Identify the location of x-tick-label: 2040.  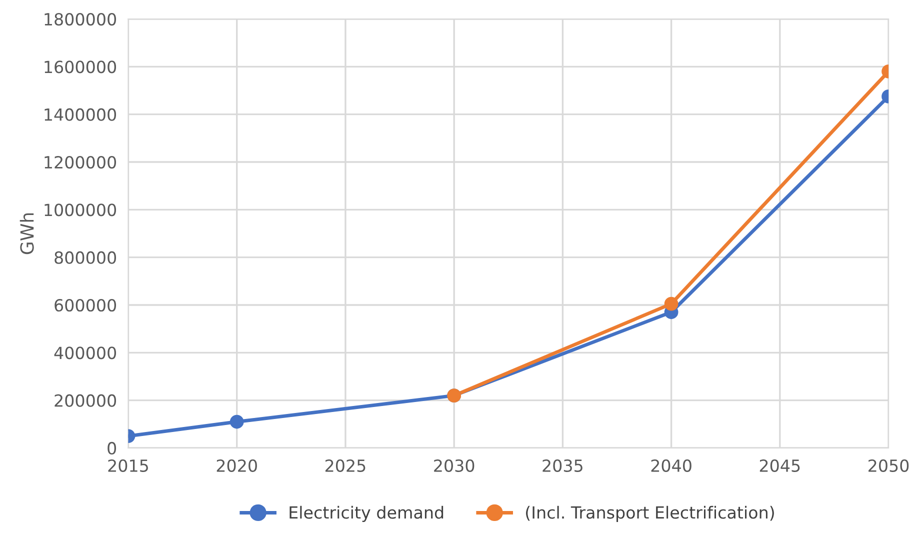
(671, 465).